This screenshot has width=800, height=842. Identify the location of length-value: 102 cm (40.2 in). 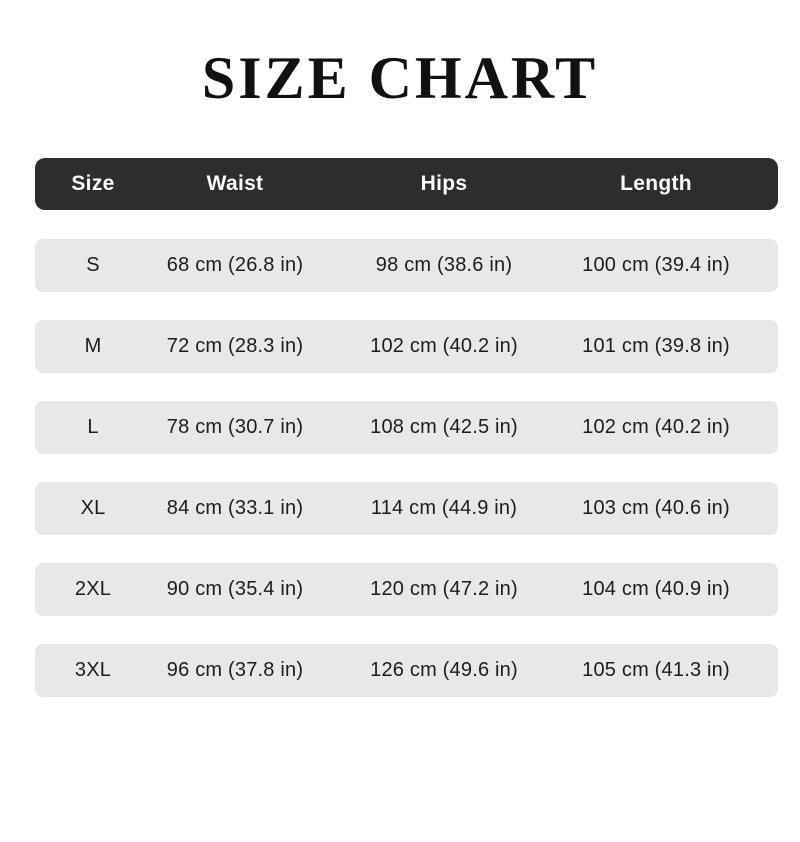
(656, 427).